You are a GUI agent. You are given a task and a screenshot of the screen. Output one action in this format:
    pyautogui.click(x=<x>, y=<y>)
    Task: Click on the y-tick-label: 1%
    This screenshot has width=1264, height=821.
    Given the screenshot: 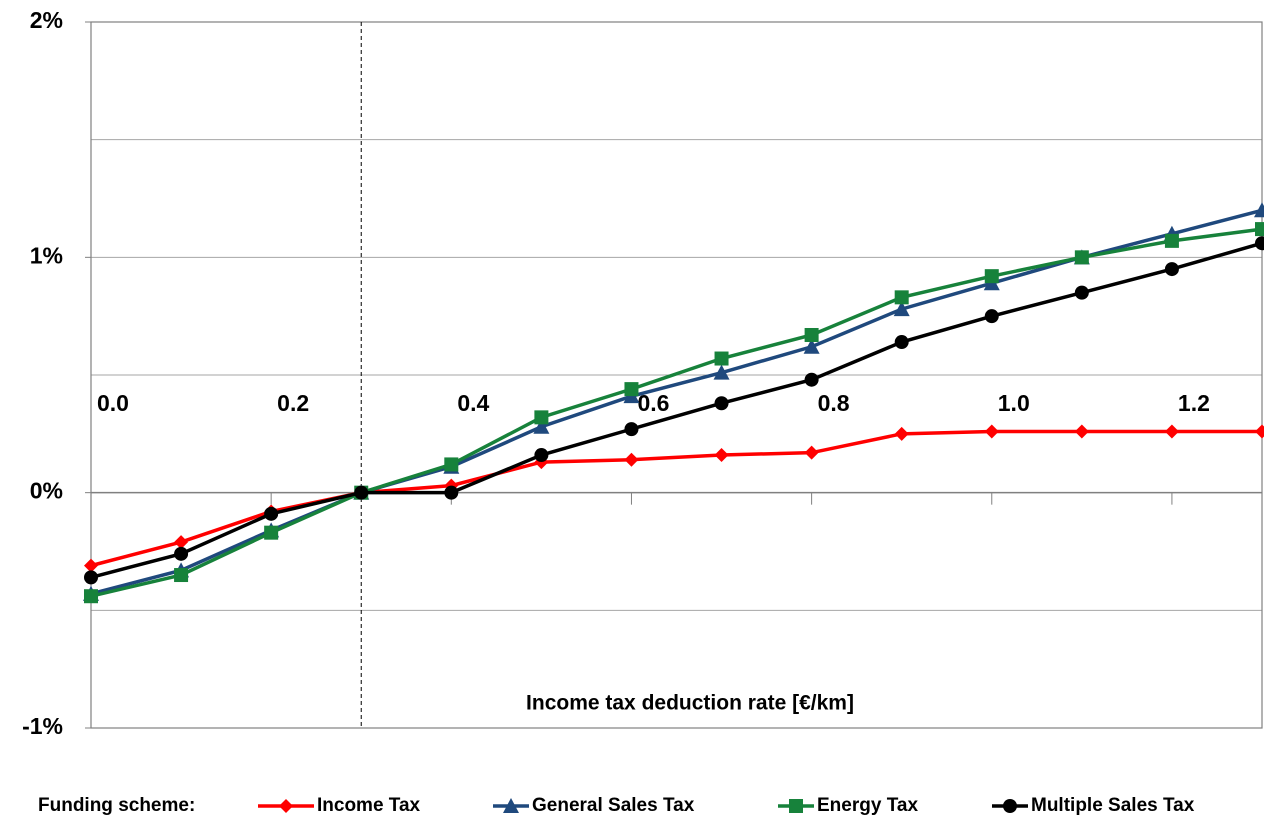 What is the action you would take?
    pyautogui.click(x=46, y=255)
    